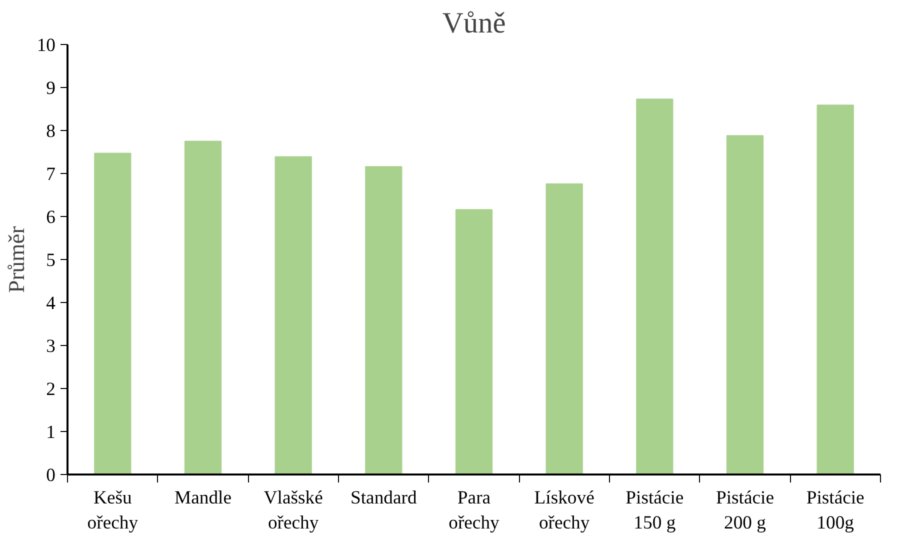 This screenshot has width=900, height=544. What do you see at coordinates (51, 131) in the screenshot?
I see `y-tick-label: 8` at bounding box center [51, 131].